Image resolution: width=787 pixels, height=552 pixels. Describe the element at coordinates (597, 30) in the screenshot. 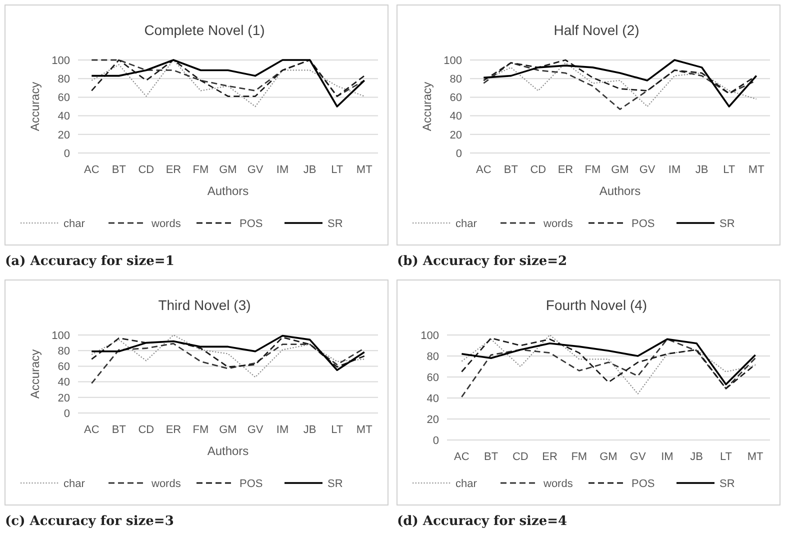

I see `chart-title: Half Novel (2)` at that location.